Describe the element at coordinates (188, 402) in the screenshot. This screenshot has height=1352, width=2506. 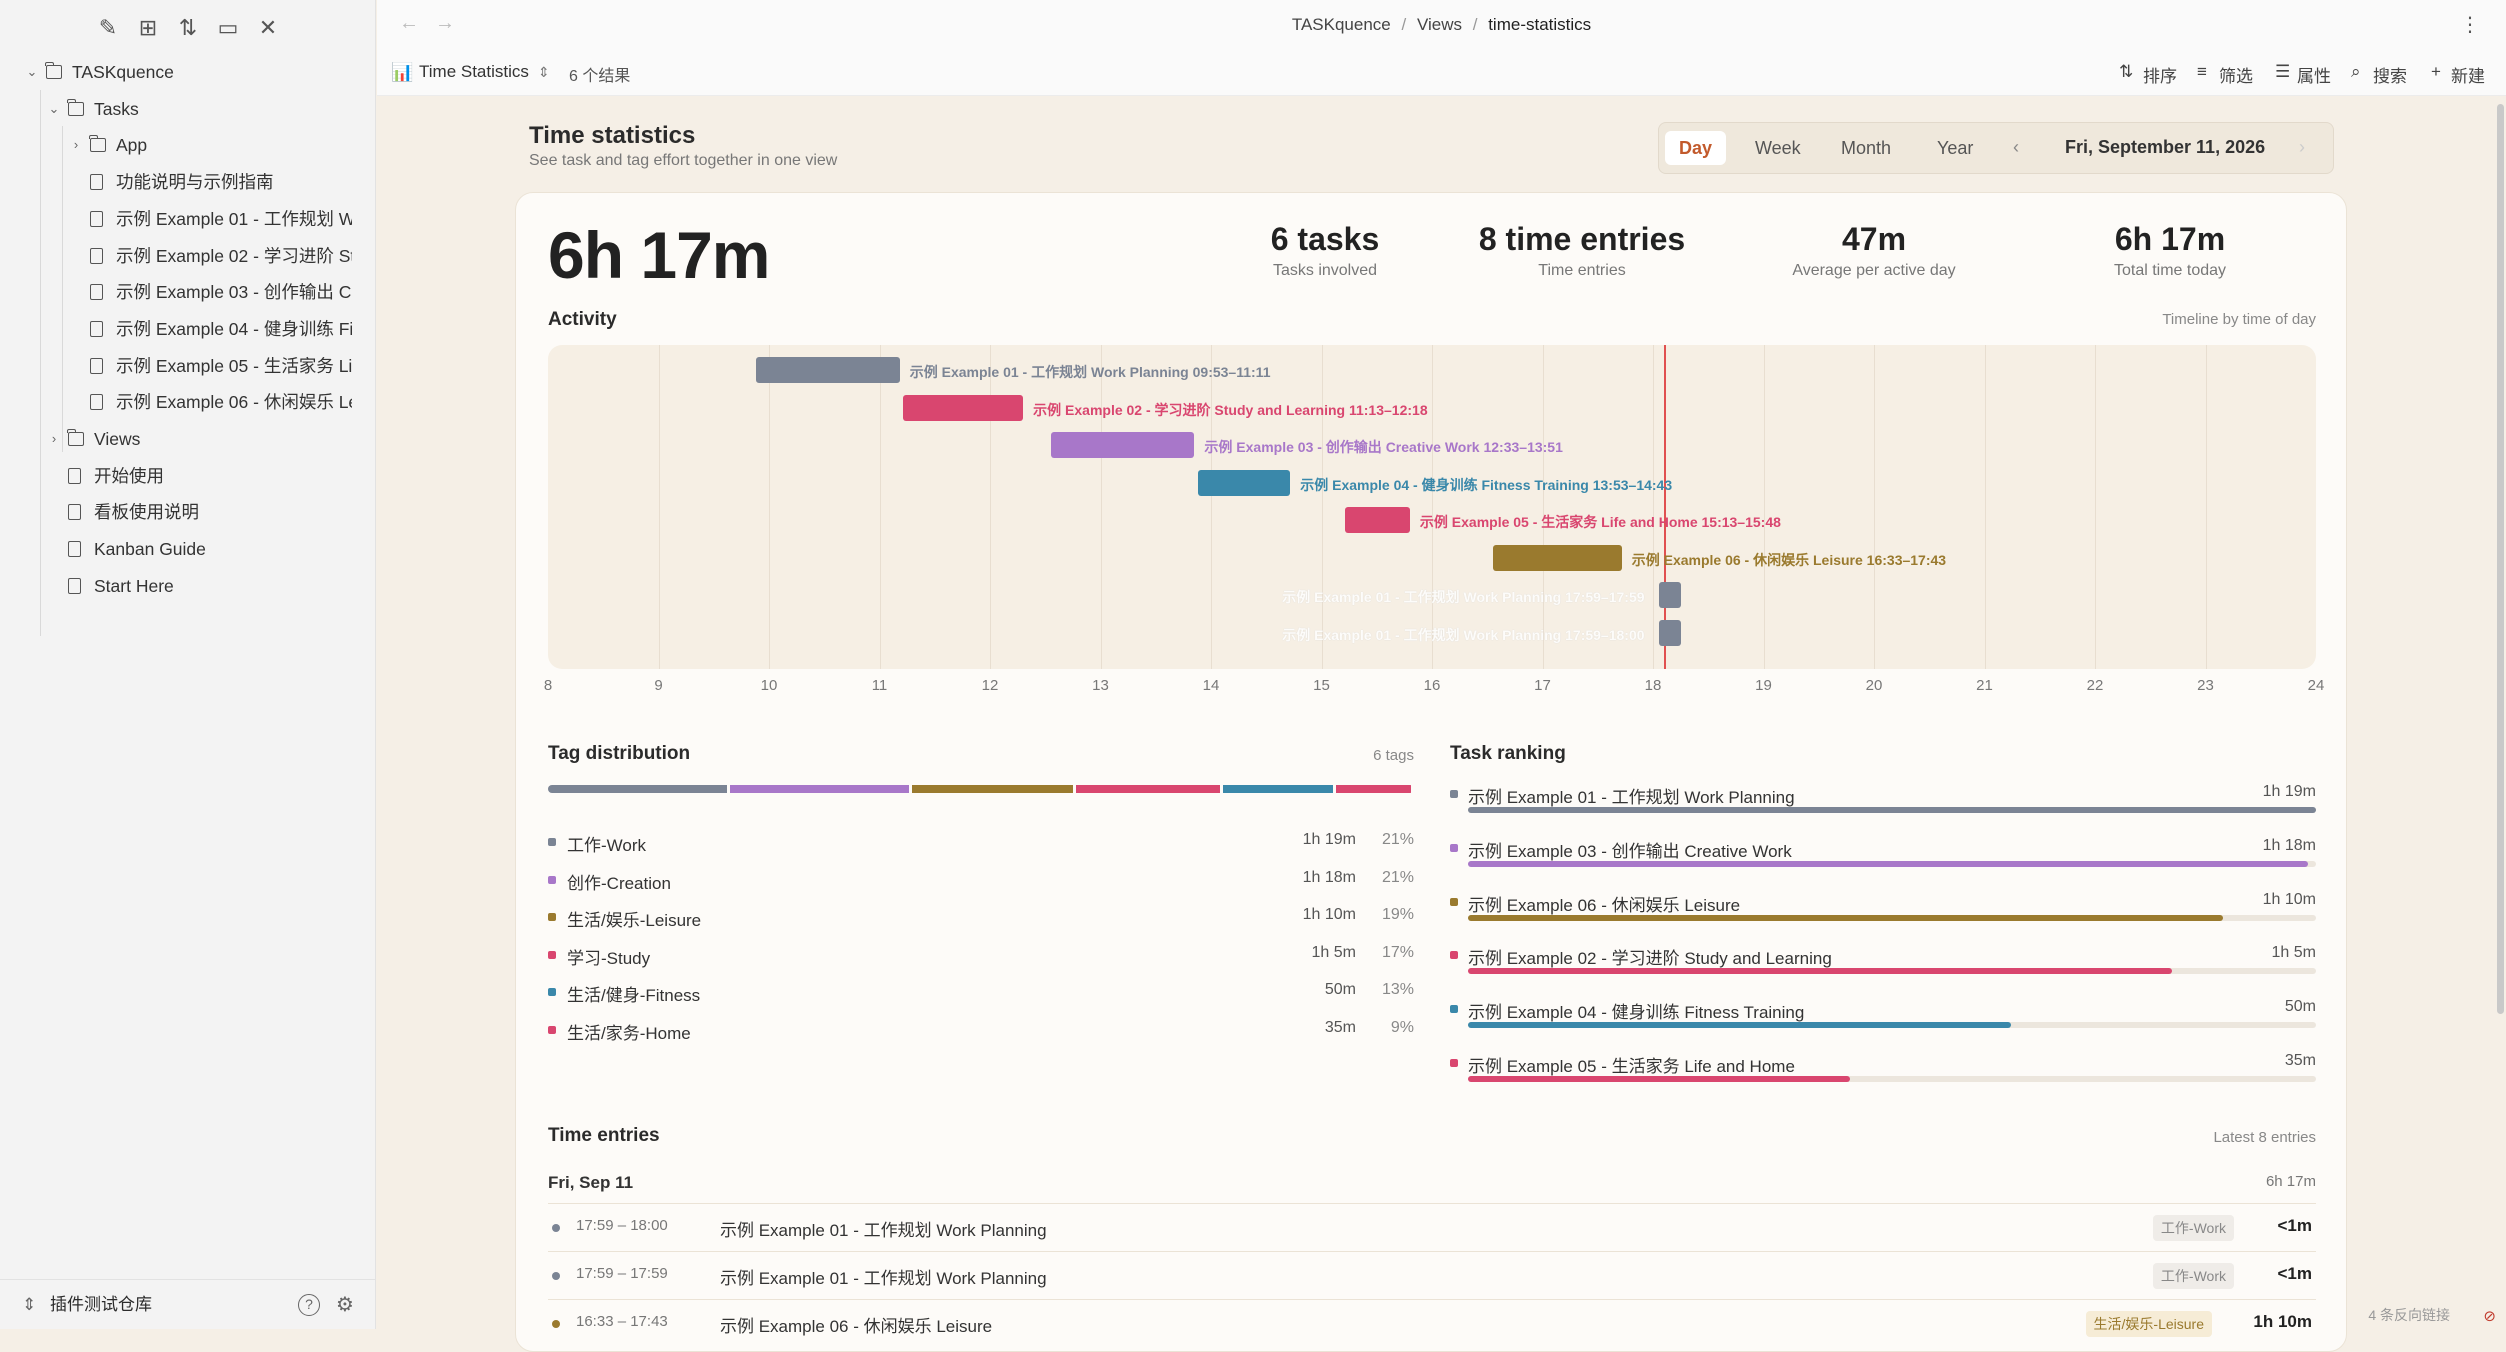
I see `tree-file: 示例 Example 06 - 休闲娱乐 Leisur` at that location.